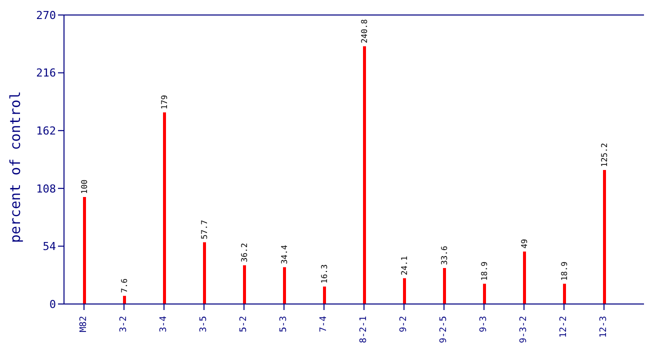 This screenshot has height=350, width=650. What do you see at coordinates (164, 102) in the screenshot?
I see `data-label: 179` at bounding box center [164, 102].